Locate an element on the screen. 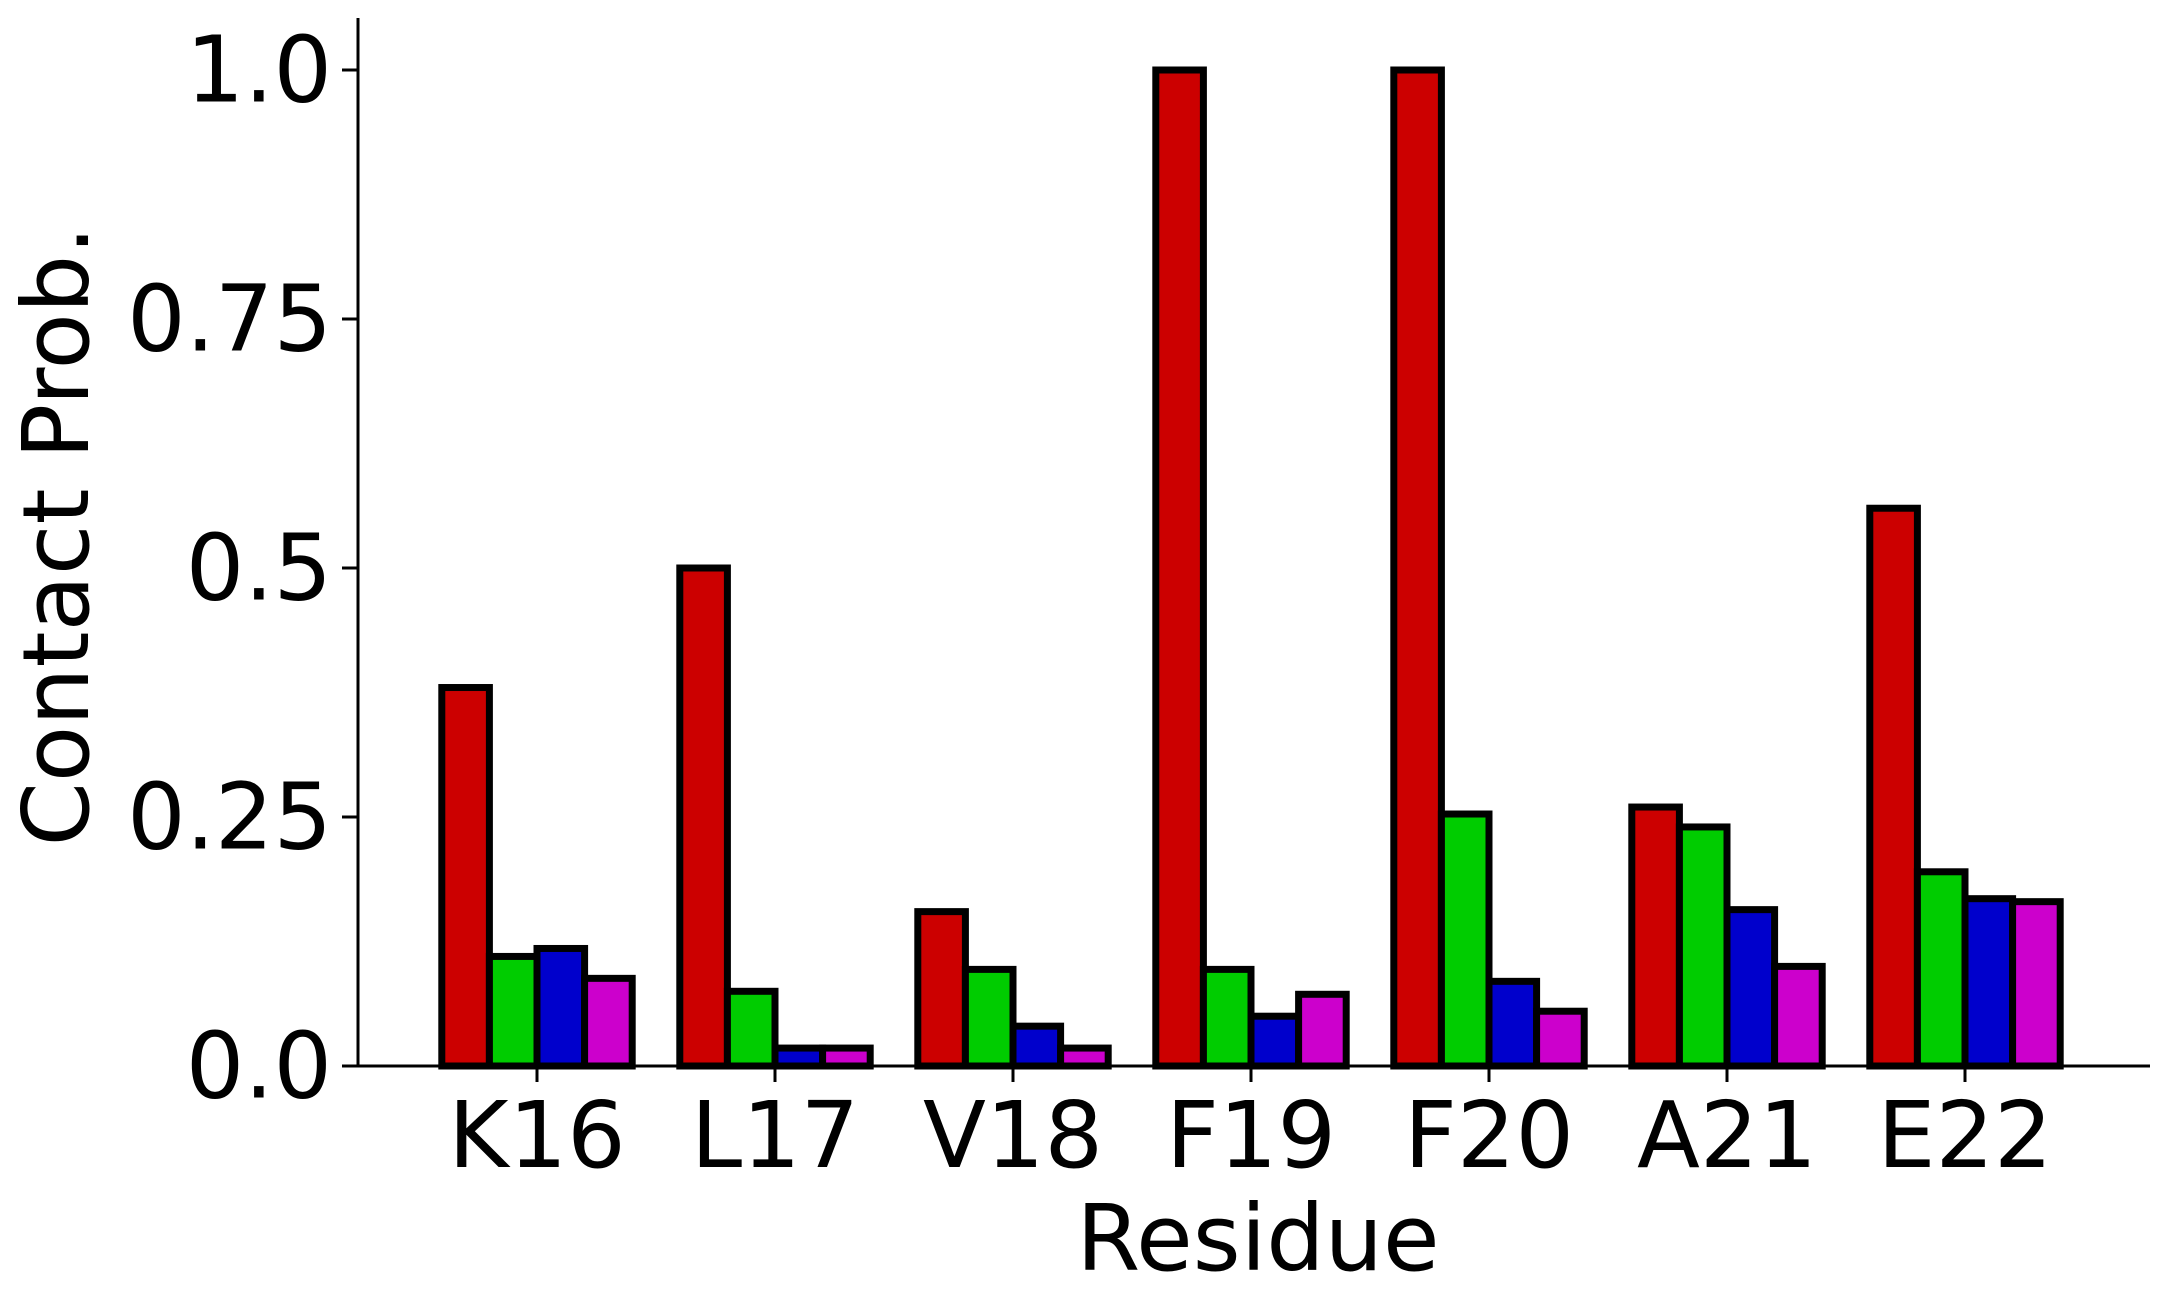 The height and width of the screenshot is (1297, 2157). y-tick-label: 0.25 is located at coordinates (229, 817).